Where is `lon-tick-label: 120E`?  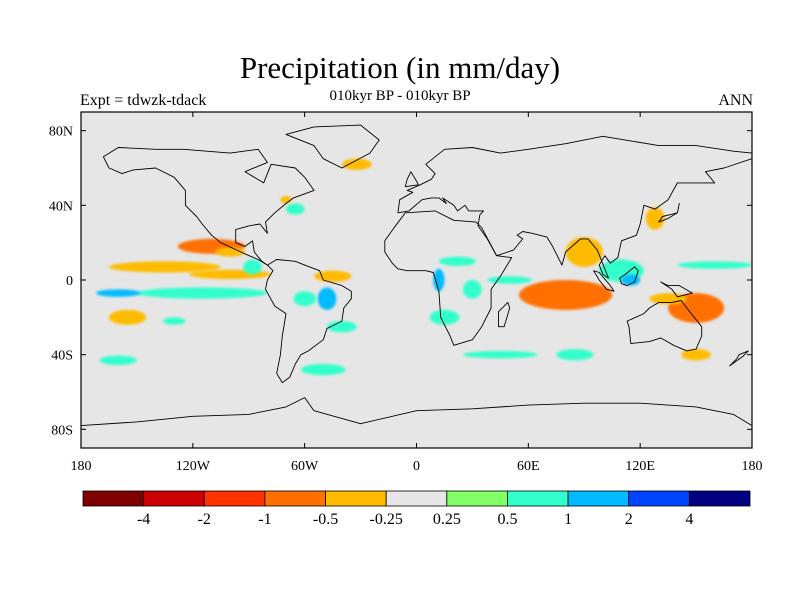 lon-tick-label: 120E is located at coordinates (640, 466).